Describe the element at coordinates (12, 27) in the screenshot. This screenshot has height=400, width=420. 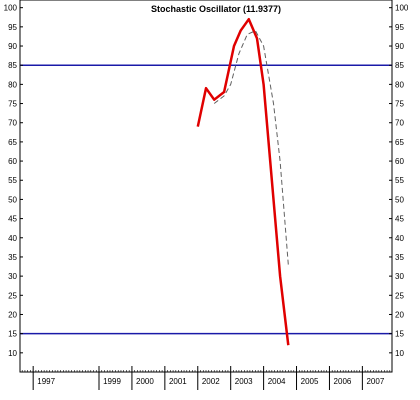
I see `y-tick-label-left: 95` at that location.